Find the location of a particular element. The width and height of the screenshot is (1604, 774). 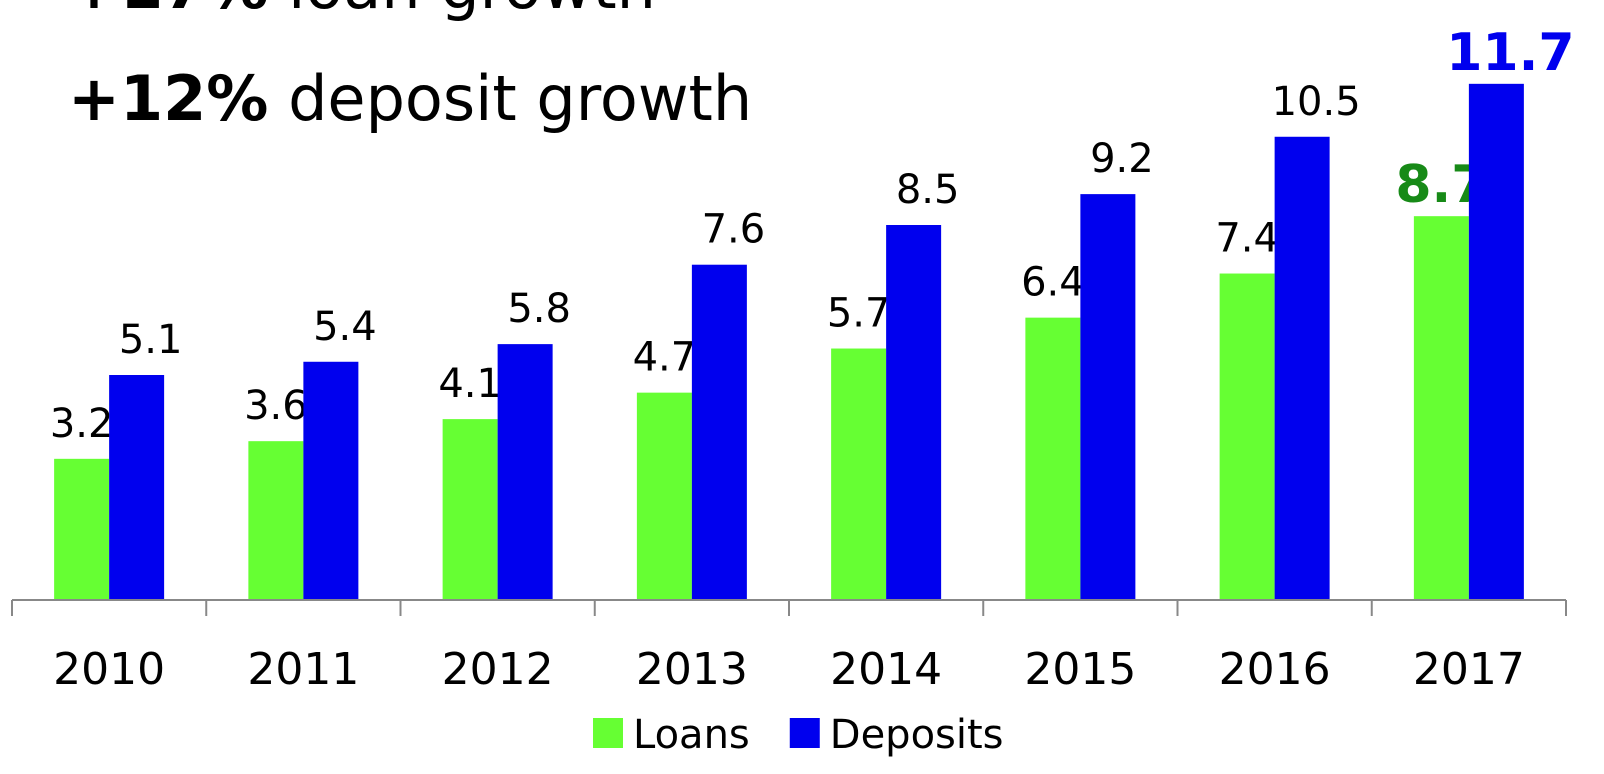

data-label: 5.8 is located at coordinates (539, 309).